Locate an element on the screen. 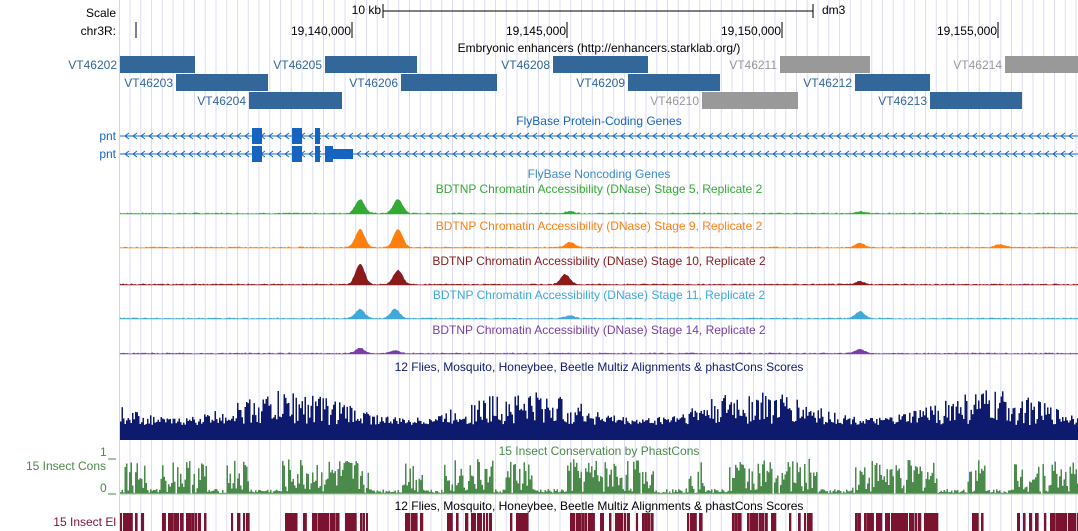 The height and width of the screenshot is (531, 1078). enhancer-label: VT46206 is located at coordinates (373, 83).